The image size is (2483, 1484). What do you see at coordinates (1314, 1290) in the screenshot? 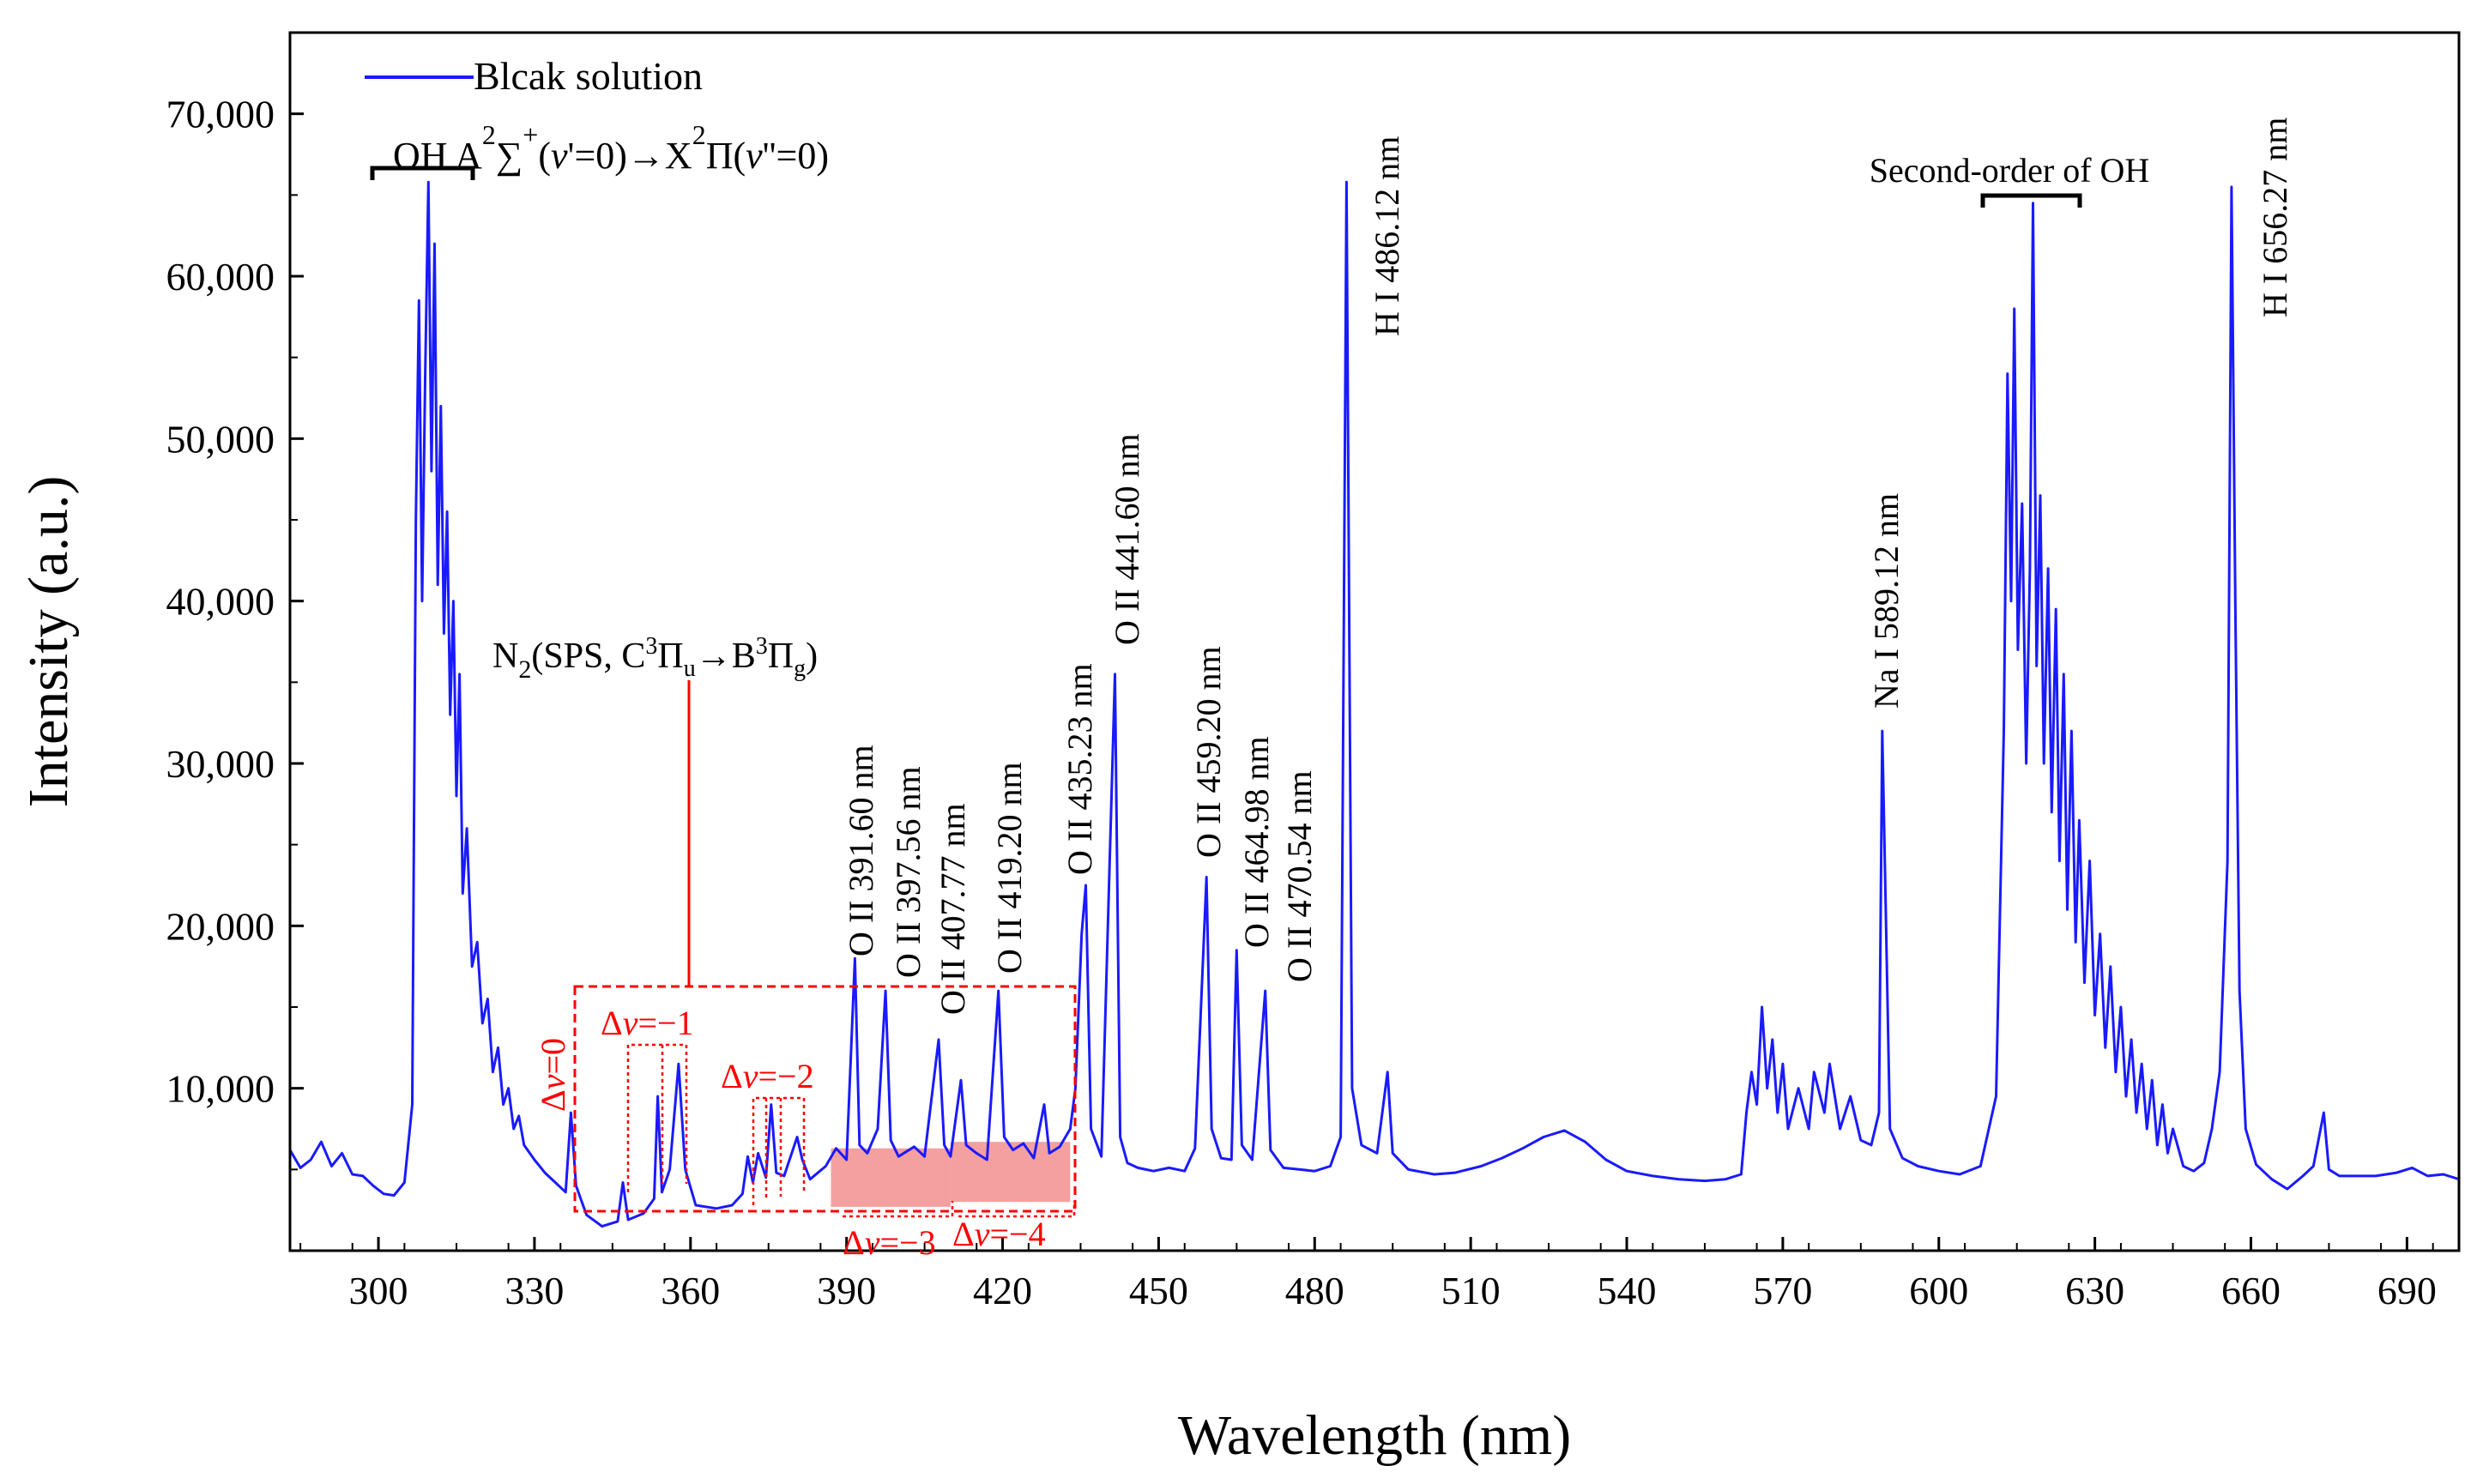
I see `x-tick-label: 480` at bounding box center [1314, 1290].